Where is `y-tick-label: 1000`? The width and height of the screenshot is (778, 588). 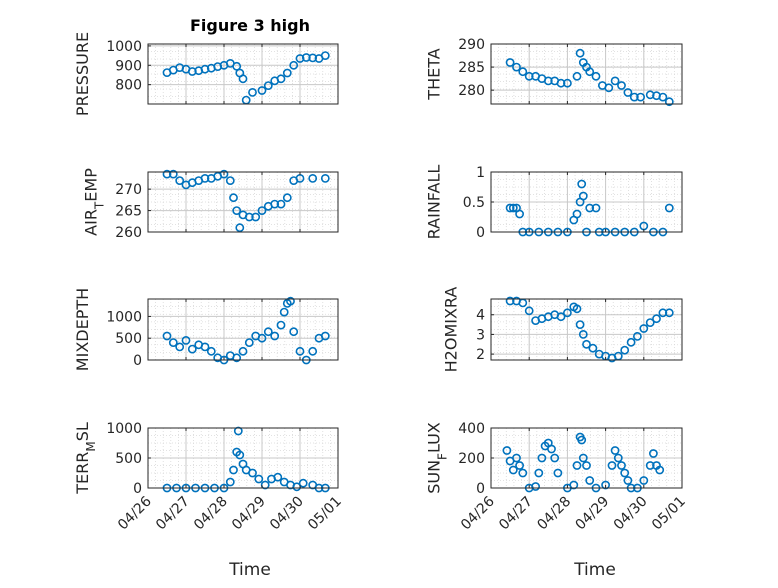 y-tick-label: 1000 is located at coordinates (124, 429).